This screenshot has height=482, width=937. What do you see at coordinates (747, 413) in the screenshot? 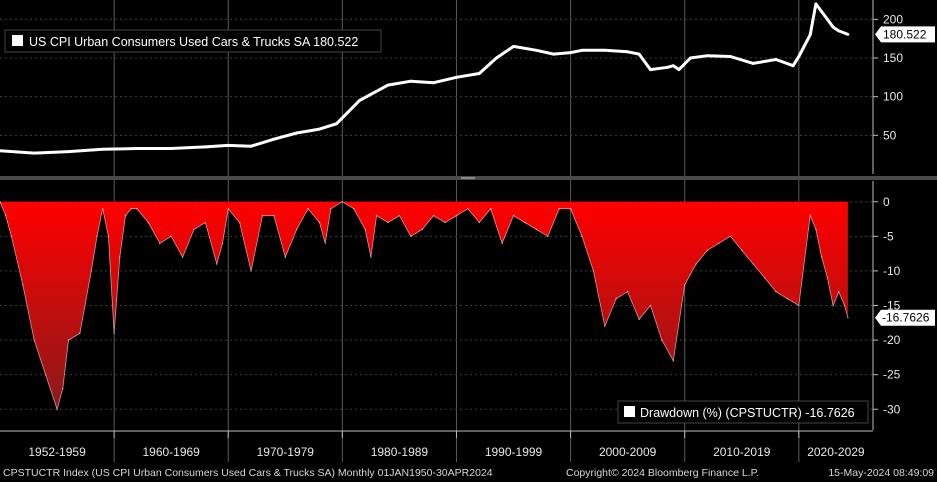
I see `drawdown-legend-label: Drawdown (%) (CPSTUCTR) -16.7626` at bounding box center [747, 413].